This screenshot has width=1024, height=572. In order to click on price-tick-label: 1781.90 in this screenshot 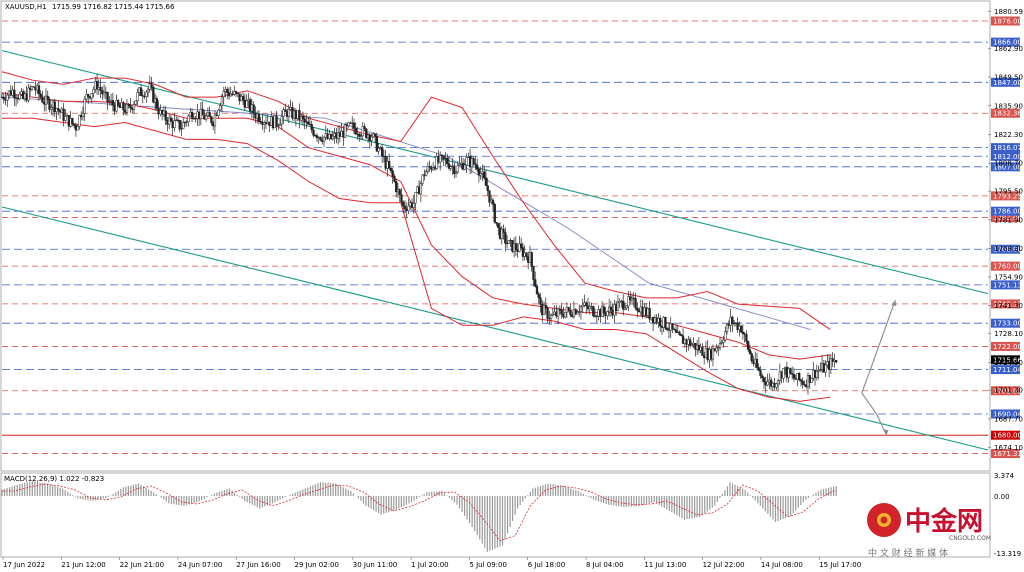, I will do `click(1008, 220)`.